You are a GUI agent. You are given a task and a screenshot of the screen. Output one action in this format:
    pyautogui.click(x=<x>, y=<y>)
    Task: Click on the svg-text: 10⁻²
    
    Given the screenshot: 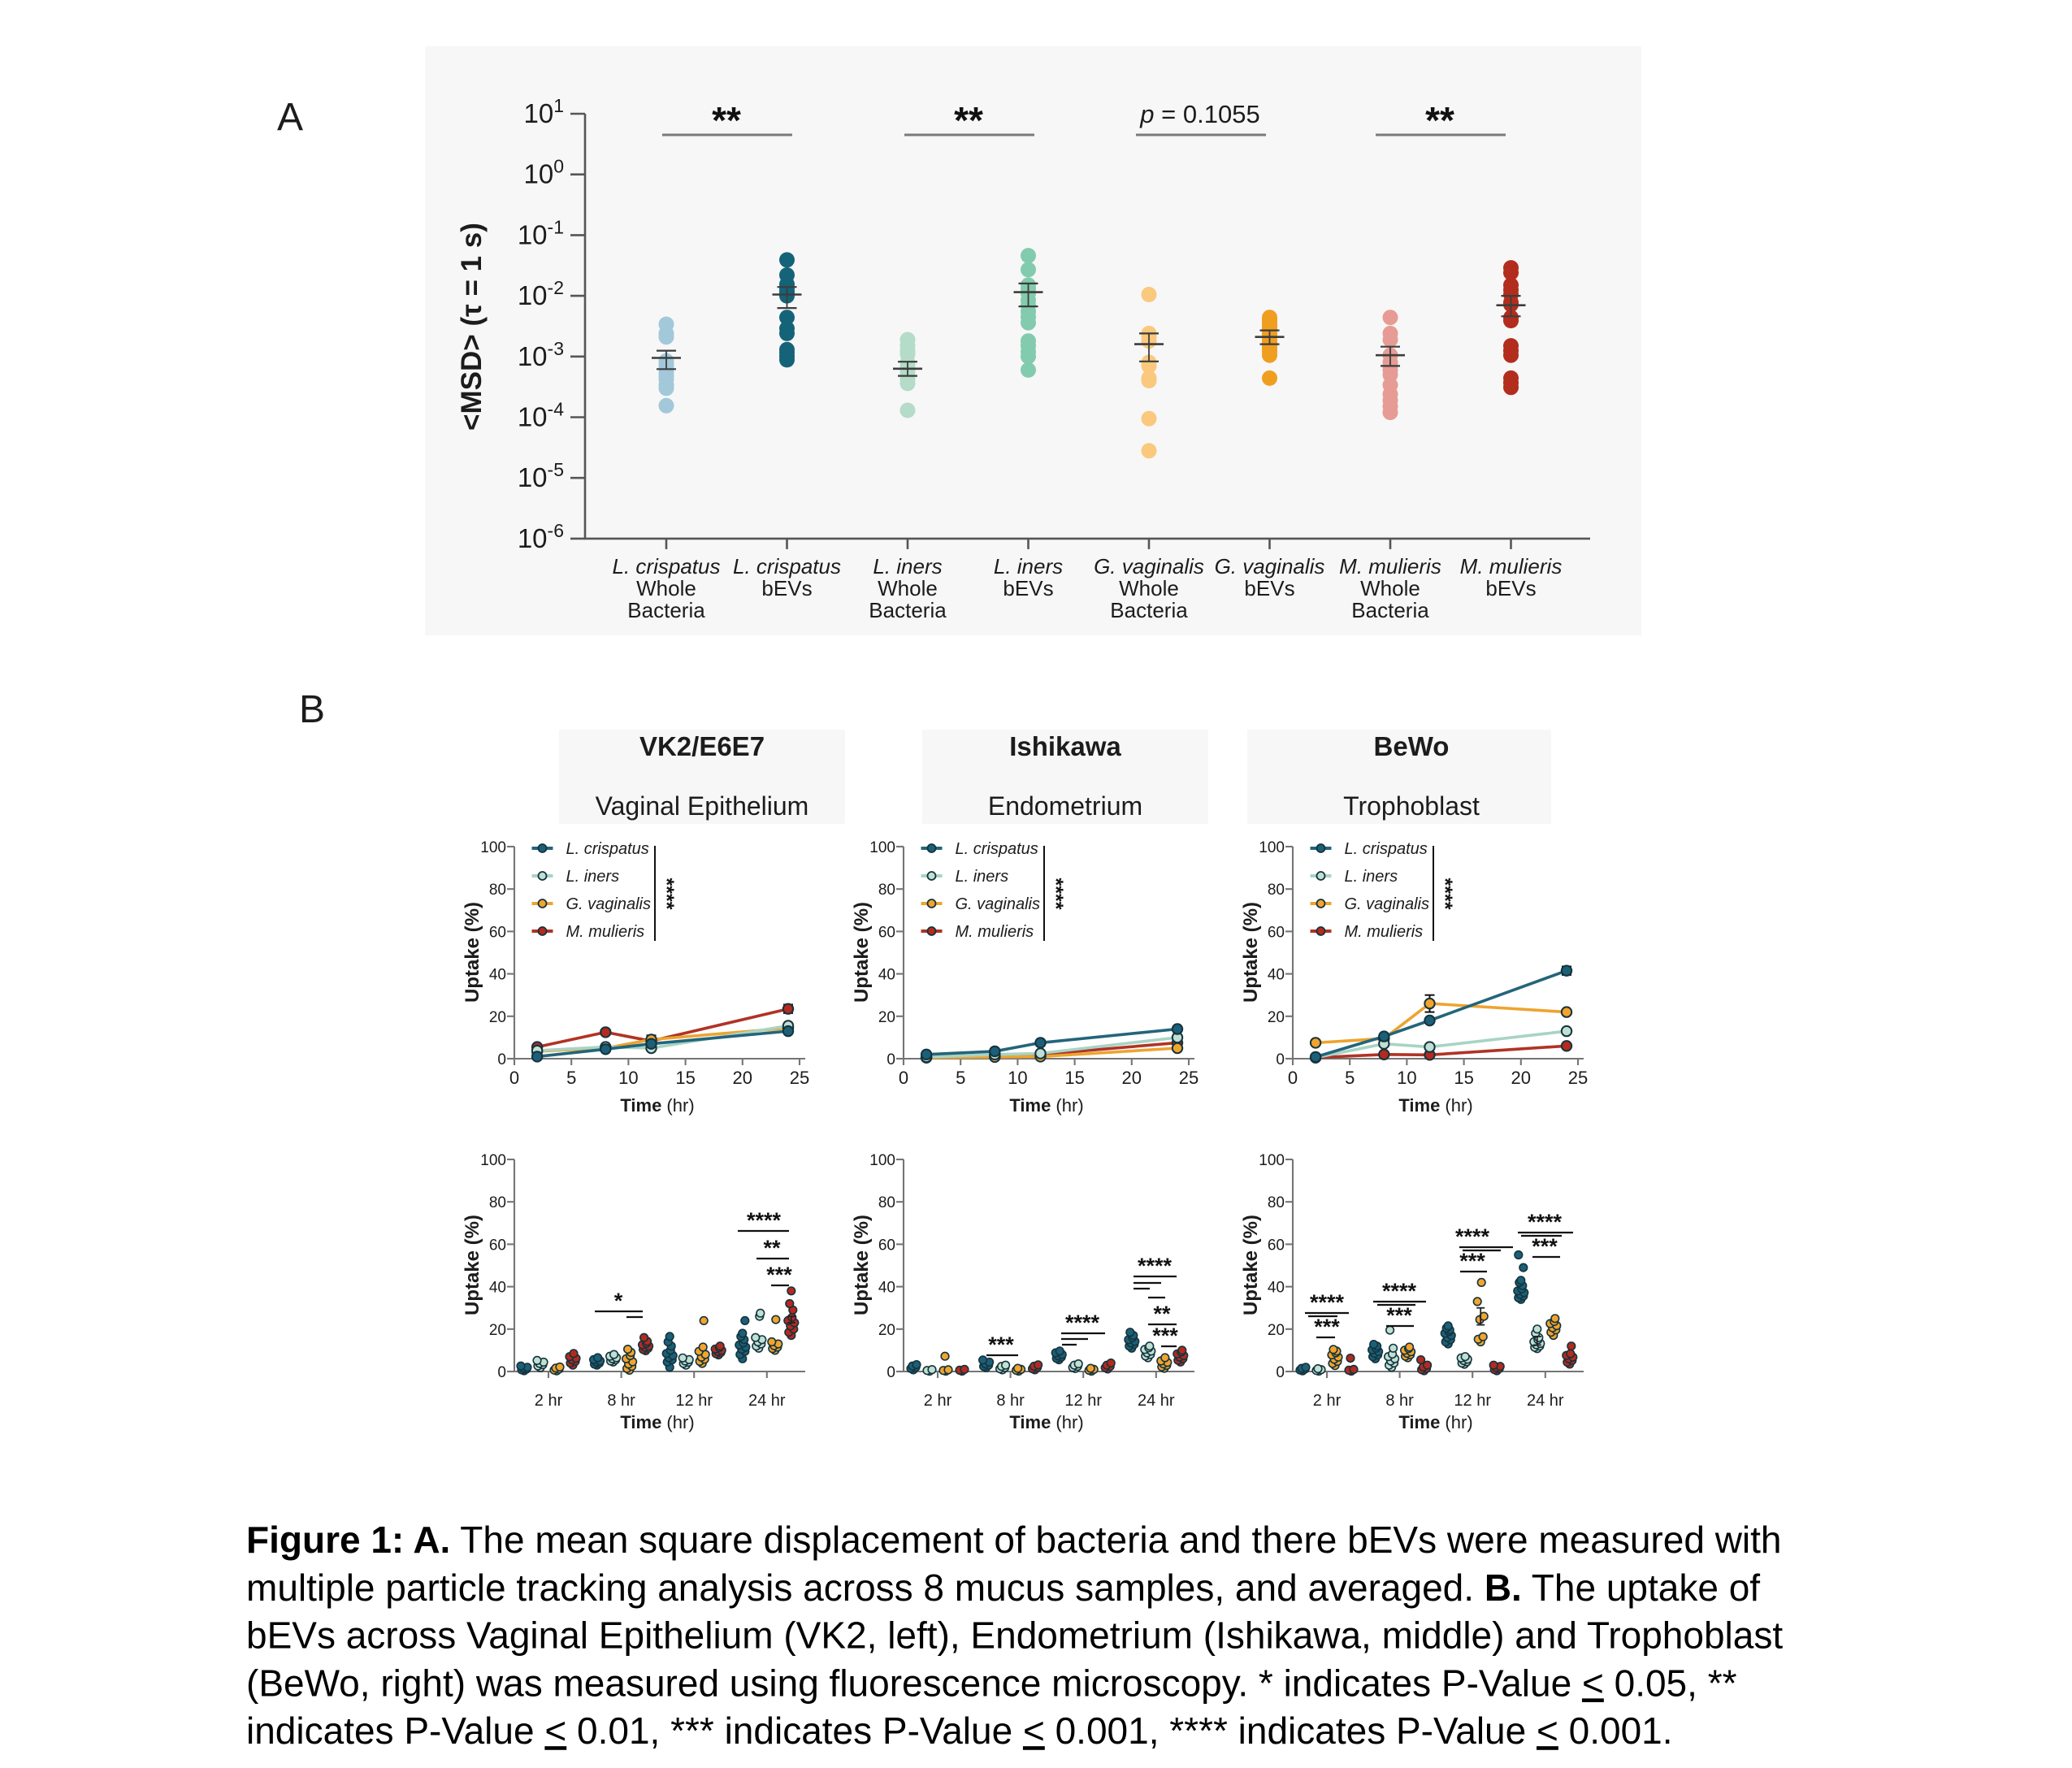 What is the action you would take?
    pyautogui.click(x=541, y=293)
    